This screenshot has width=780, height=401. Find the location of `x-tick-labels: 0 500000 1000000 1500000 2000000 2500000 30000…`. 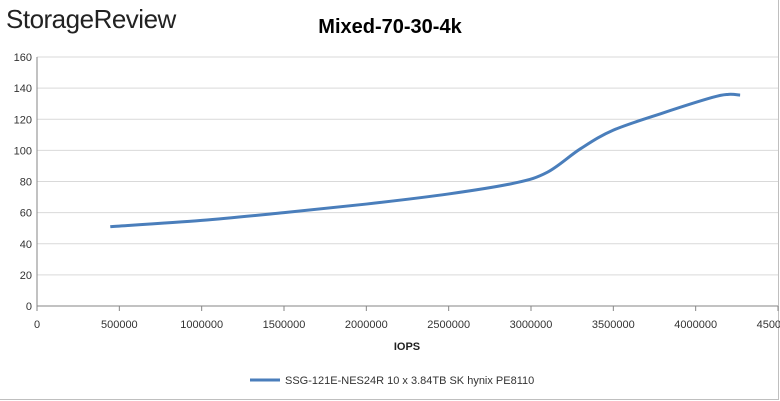

x-tick-labels: 0 500000 1000000 1500000 2000000 2500000 30000… is located at coordinates (407, 325).